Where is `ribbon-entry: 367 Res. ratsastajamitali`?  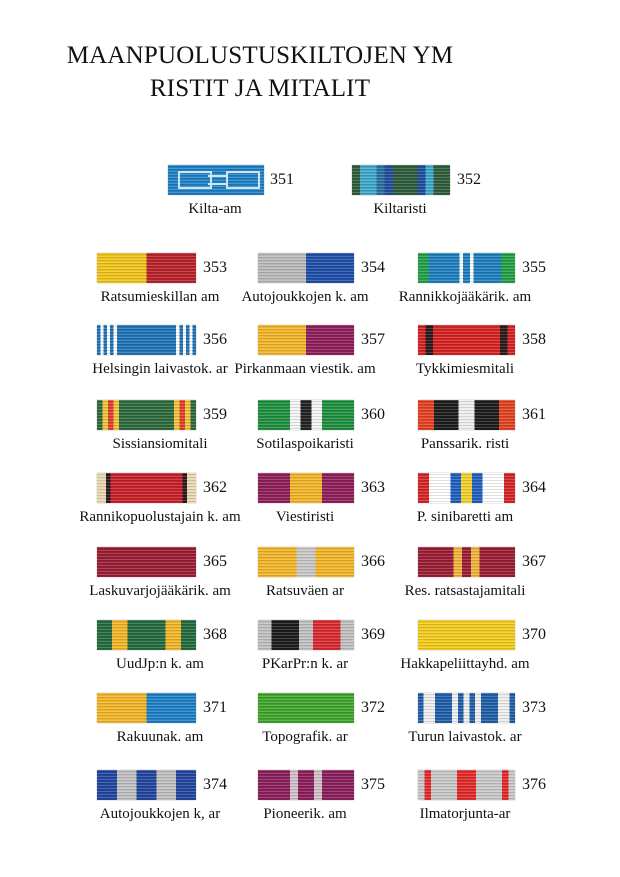
ribbon-entry: 367 Res. ratsastajamitali is located at coordinates (310, 582).